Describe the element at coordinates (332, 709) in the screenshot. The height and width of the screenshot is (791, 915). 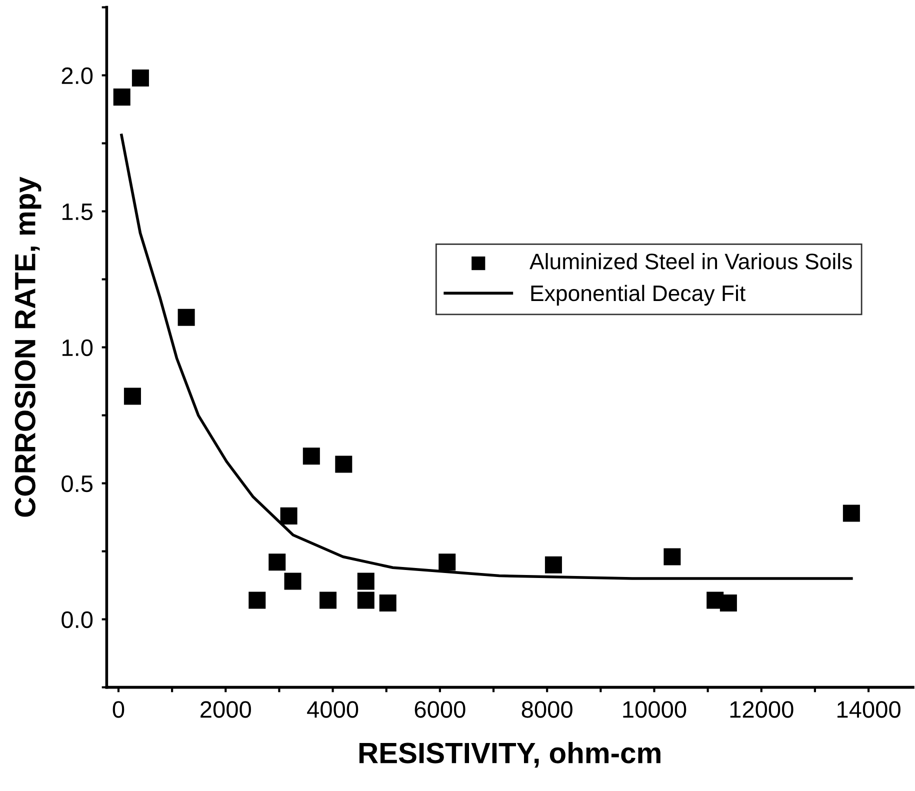
I see `x-tick-label: 4000` at that location.